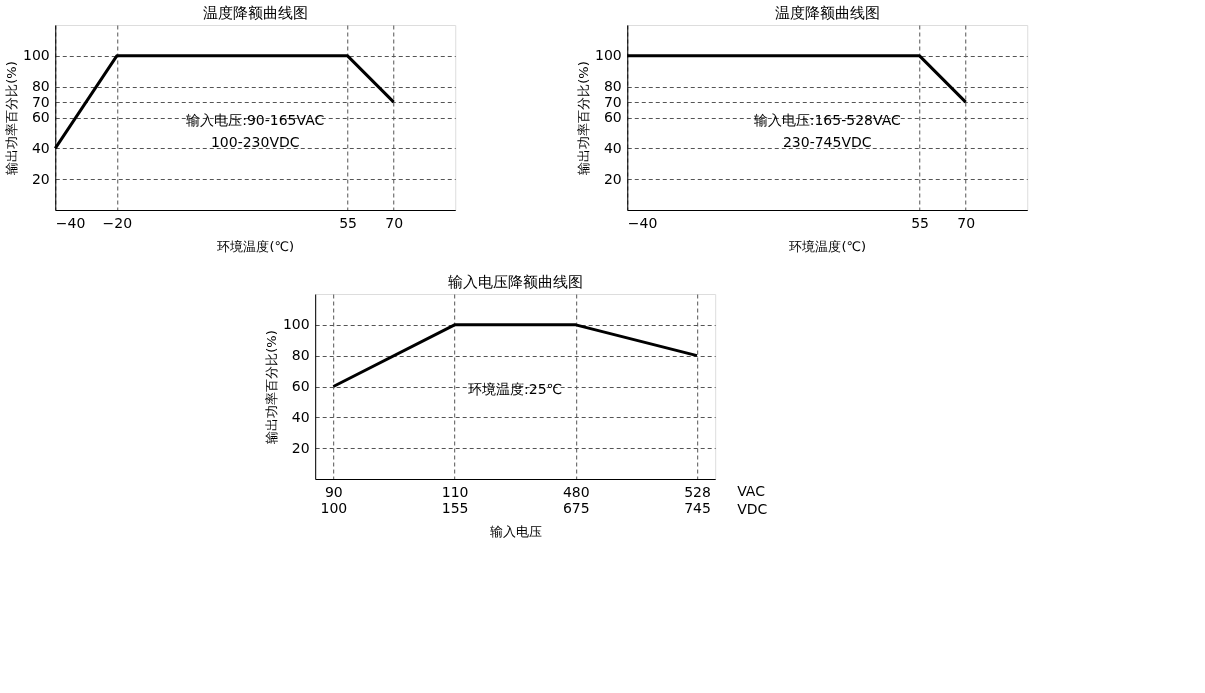 The image size is (1205, 693). Describe the element at coordinates (455, 499) in the screenshot. I see `x-tick-label: 110 155` at that location.